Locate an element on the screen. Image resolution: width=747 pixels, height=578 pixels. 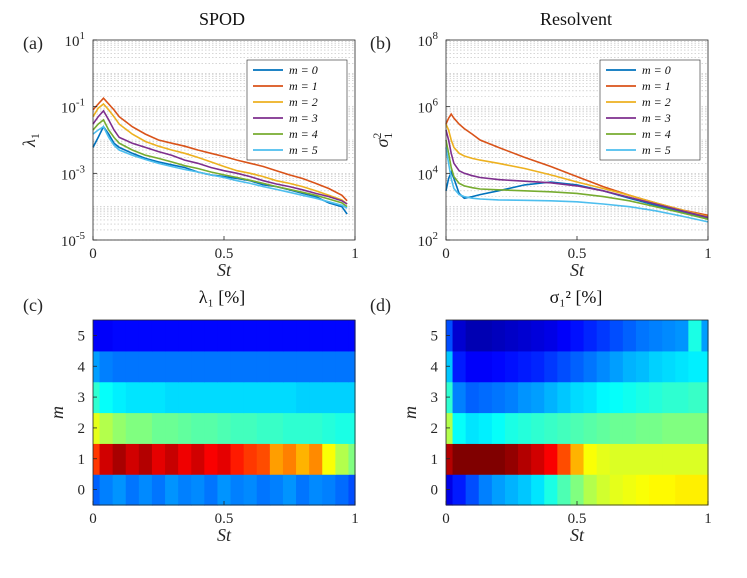
x-axis-label-d: St is located at coordinates (577, 535).